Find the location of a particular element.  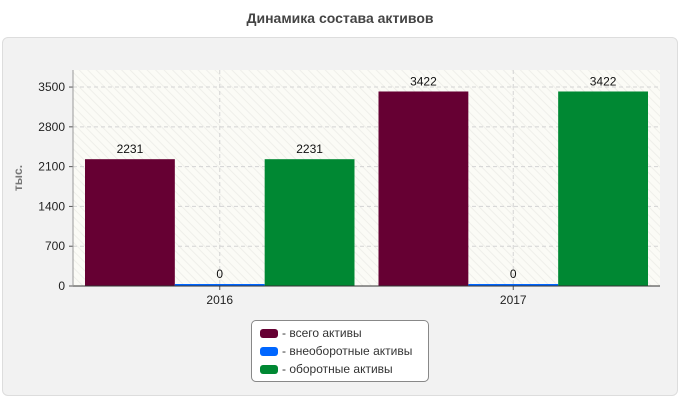

legend-swatch-total is located at coordinates (269, 333).